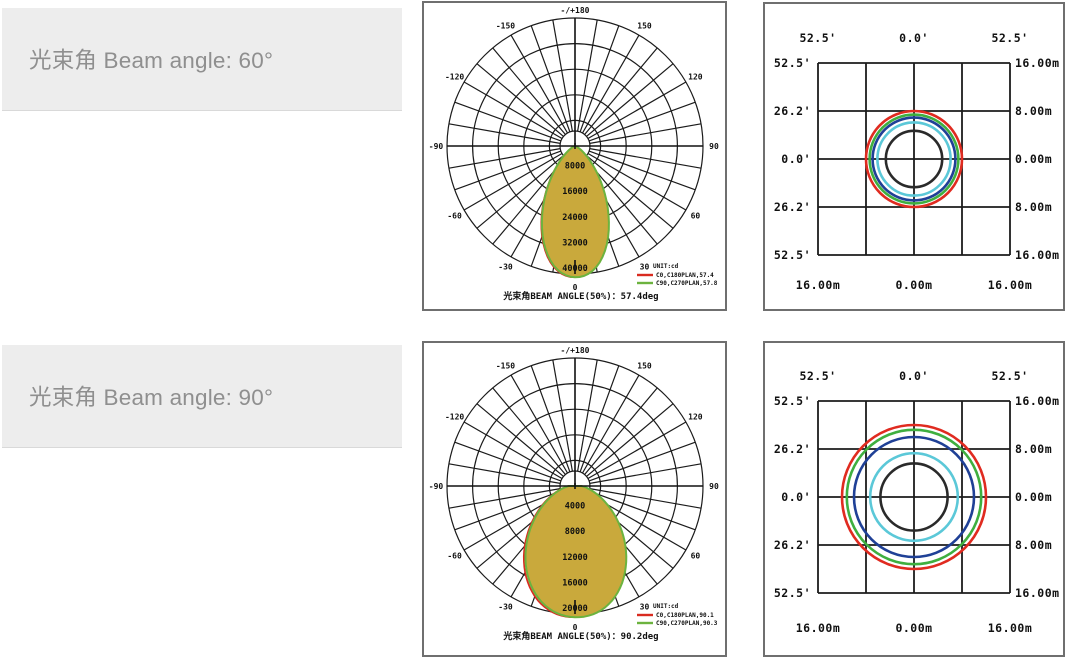 The width and height of the screenshot is (1067, 658). Describe the element at coordinates (685, 615) in the screenshot. I see `svg-text: C0,C180PLAN,90.1` at that location.